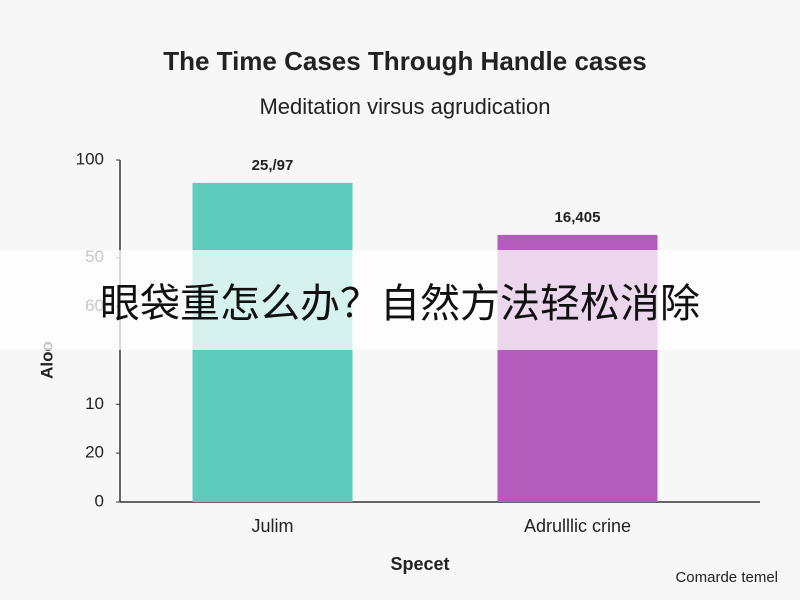  What do you see at coordinates (272, 526) in the screenshot?
I see `x-tick-label: Julim` at bounding box center [272, 526].